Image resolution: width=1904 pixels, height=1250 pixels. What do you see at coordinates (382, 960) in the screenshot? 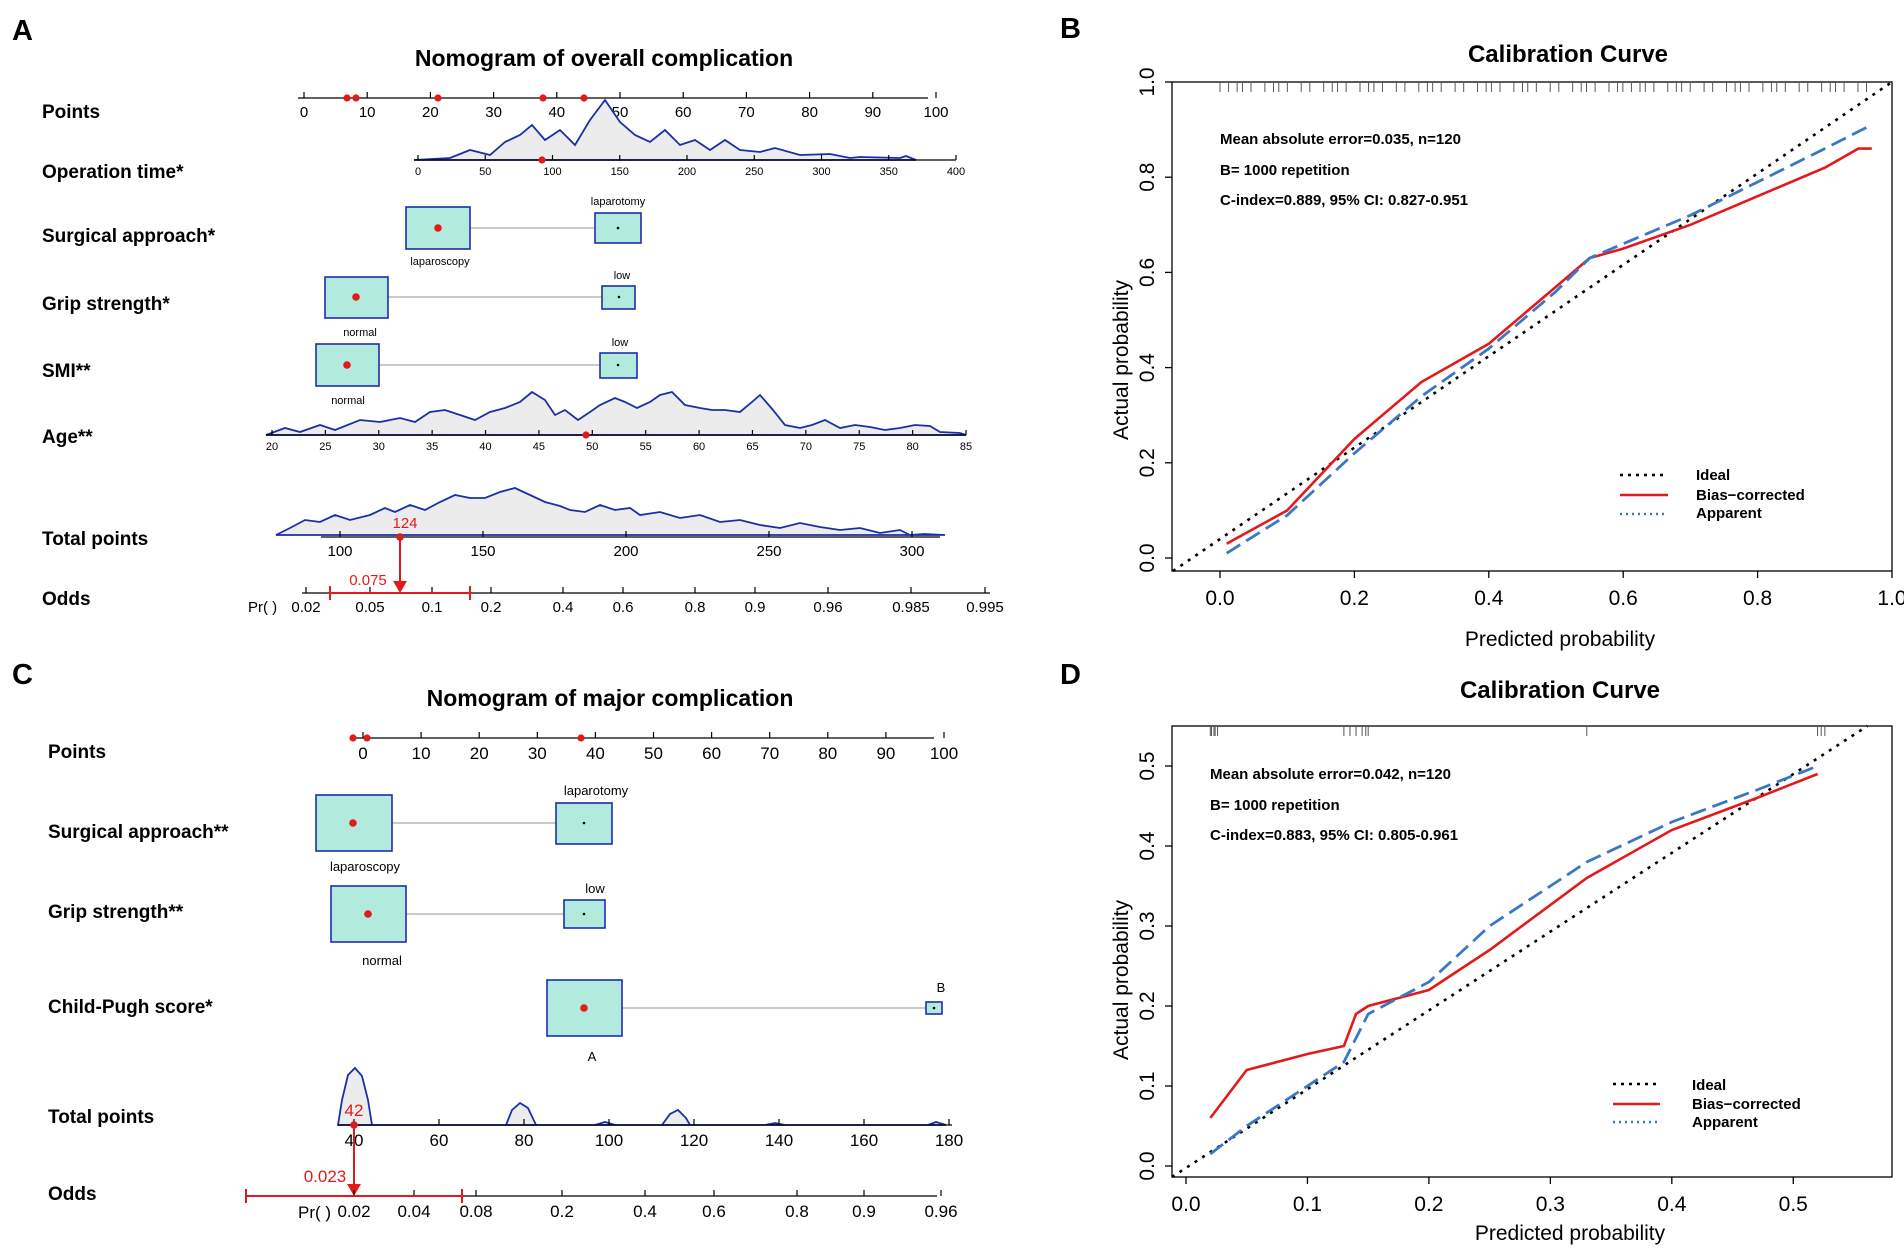
I see `level-grip-normal-c: normal` at bounding box center [382, 960].